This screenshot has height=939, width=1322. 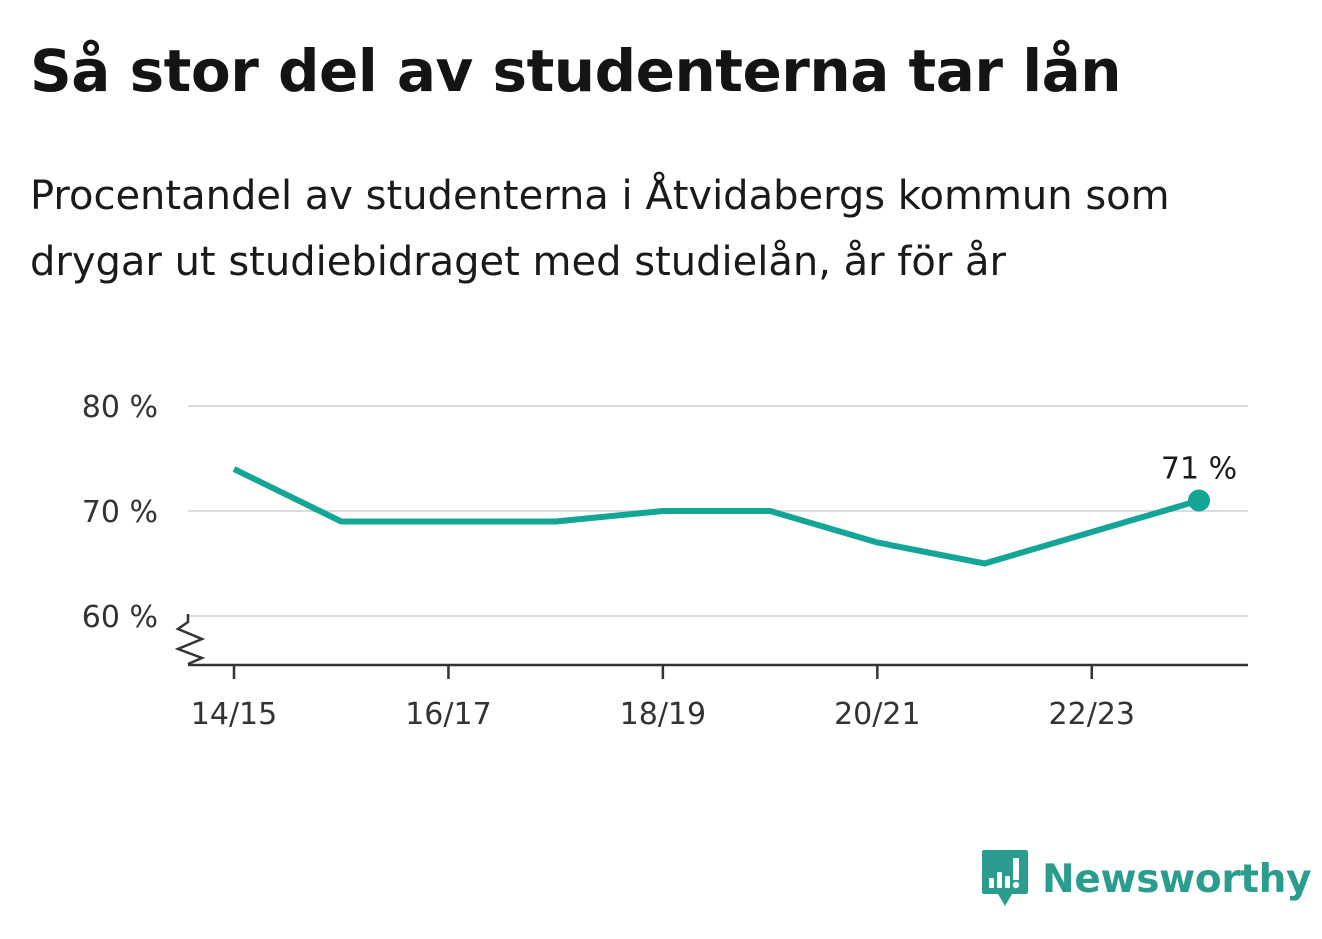 What do you see at coordinates (576, 71) in the screenshot?
I see `chart-title: Så stor del av studenterna tar lån` at bounding box center [576, 71].